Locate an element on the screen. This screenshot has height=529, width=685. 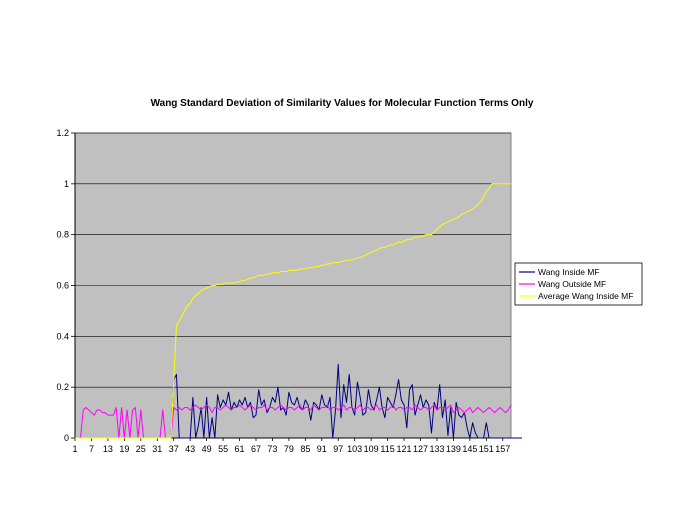
y-tick-label: 1.2 is located at coordinates (62, 133).